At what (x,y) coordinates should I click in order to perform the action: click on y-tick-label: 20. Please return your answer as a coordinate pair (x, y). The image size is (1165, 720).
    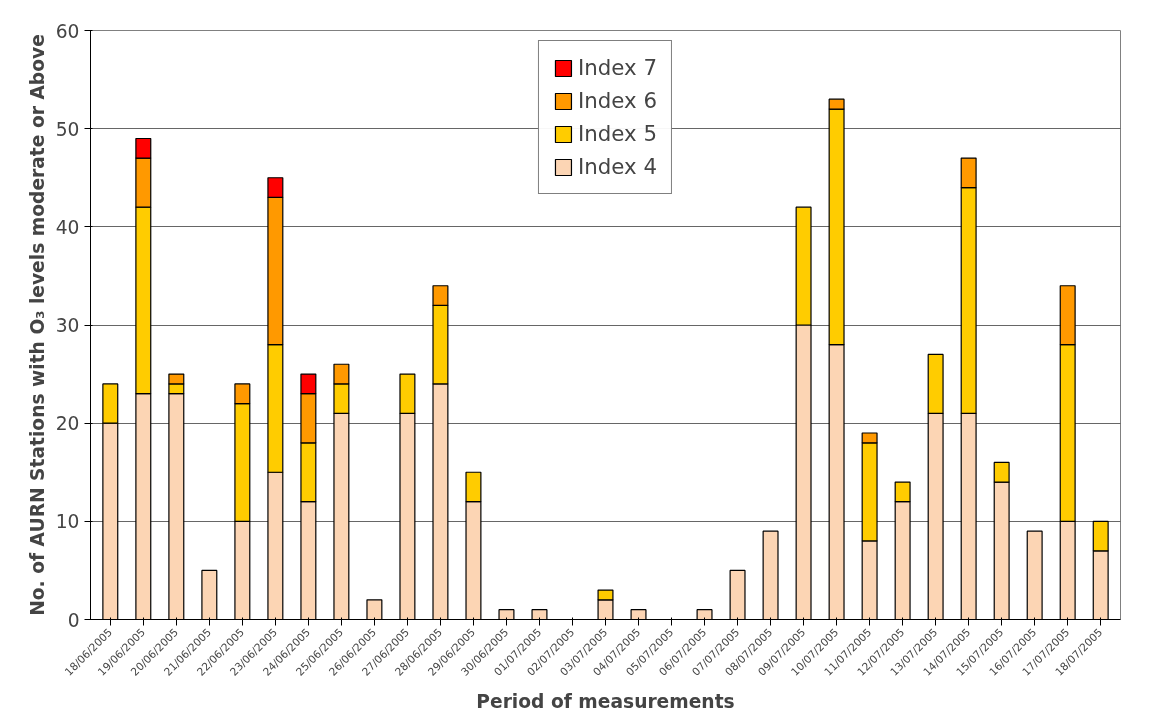
    Looking at the image, I should click on (67, 424).